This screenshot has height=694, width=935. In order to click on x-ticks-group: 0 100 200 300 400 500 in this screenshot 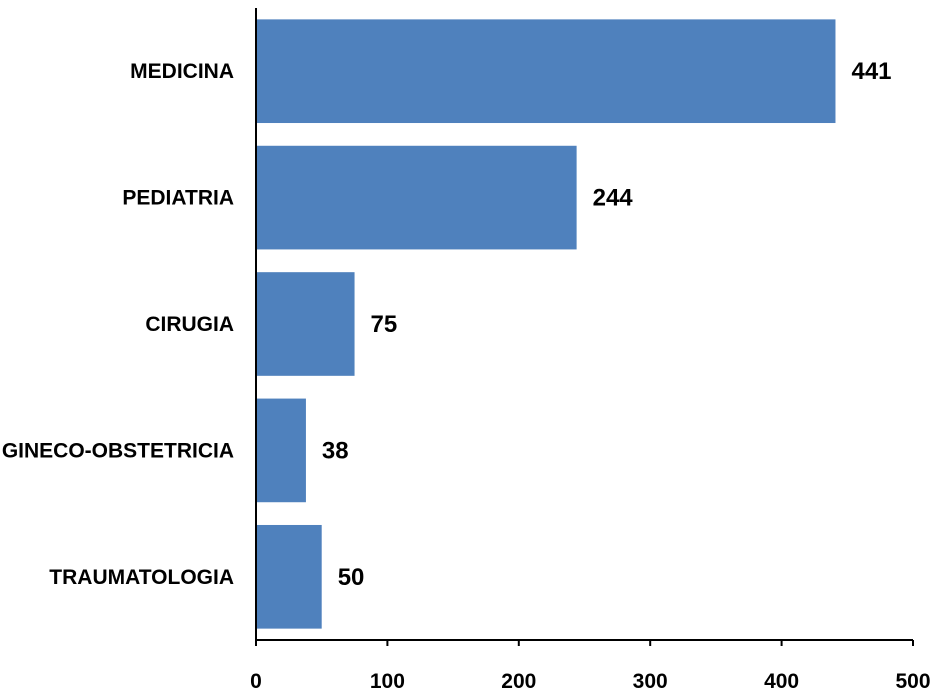, I will do `click(590, 666)`.